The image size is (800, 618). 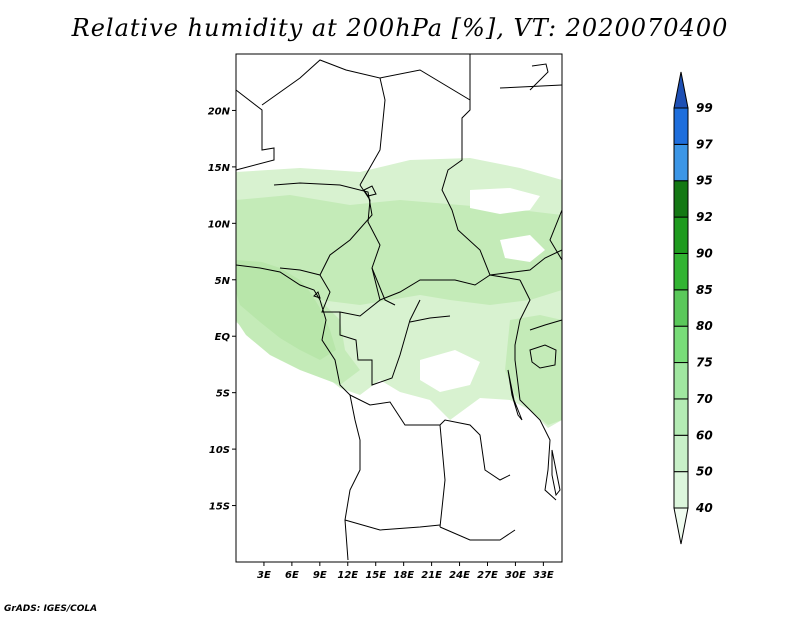 What do you see at coordinates (543, 575) in the screenshot?
I see `lon-tick-label: 33E` at bounding box center [543, 575].